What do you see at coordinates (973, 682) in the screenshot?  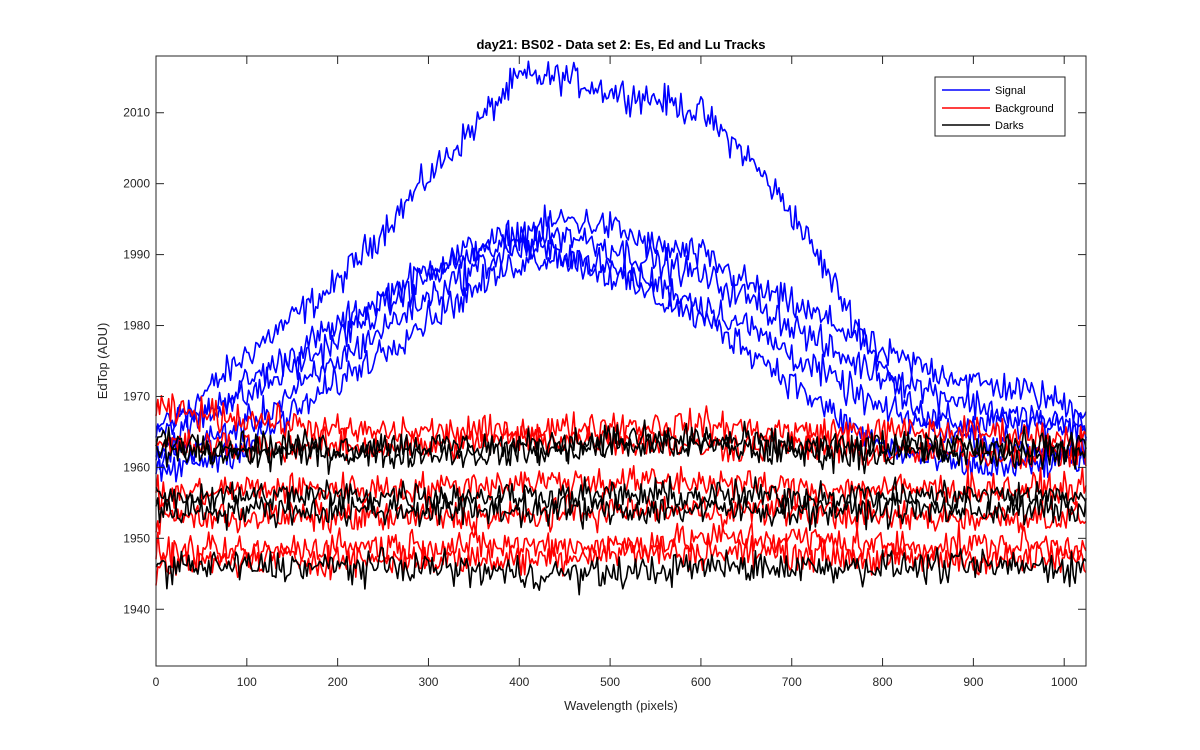 I see `x-tick-label: 900` at bounding box center [973, 682].